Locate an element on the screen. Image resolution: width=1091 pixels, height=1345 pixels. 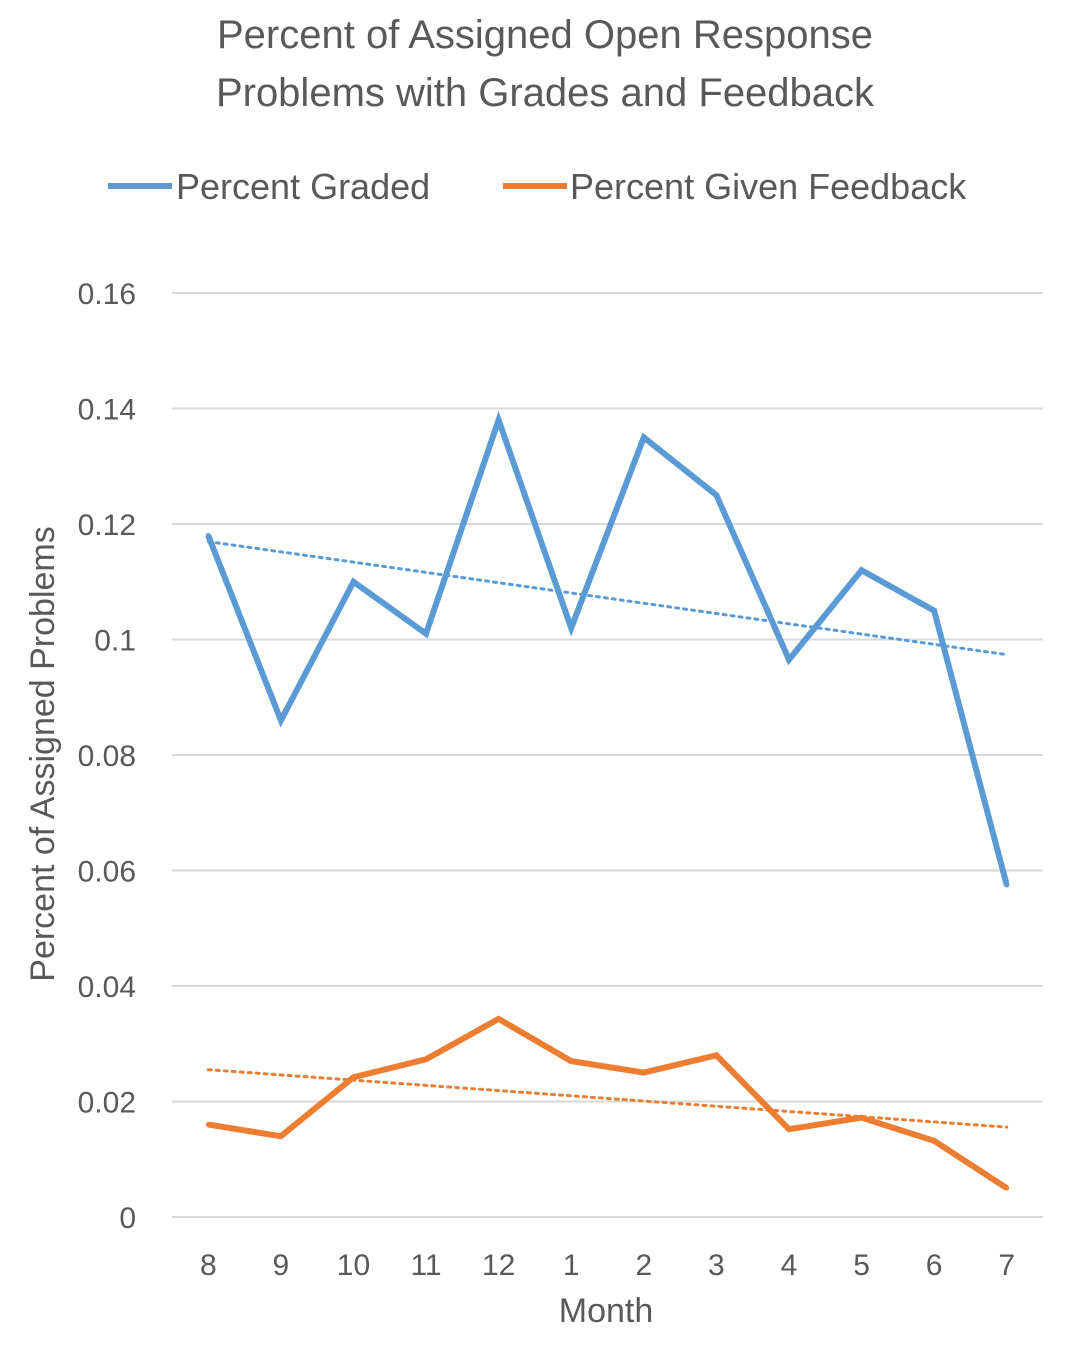
x-tick-label: 10 is located at coordinates (353, 1265).